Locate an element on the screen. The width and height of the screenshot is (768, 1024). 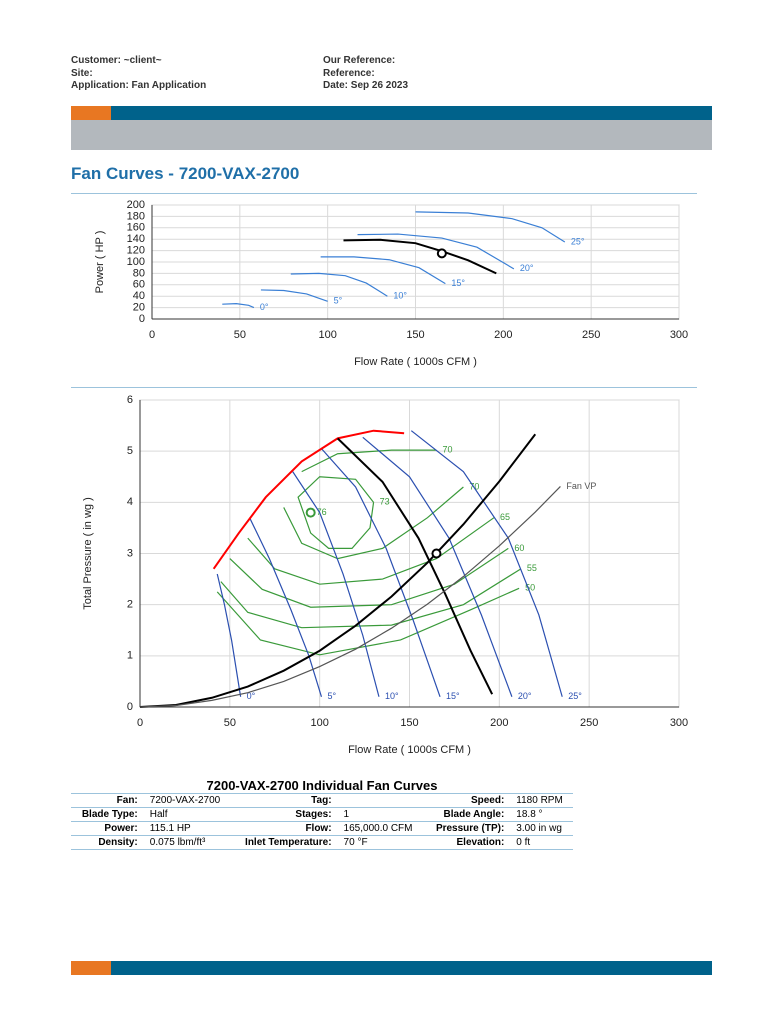
x-axis-label: Flow Rate ( 1000s CFM ) is located at coordinates (409, 750).